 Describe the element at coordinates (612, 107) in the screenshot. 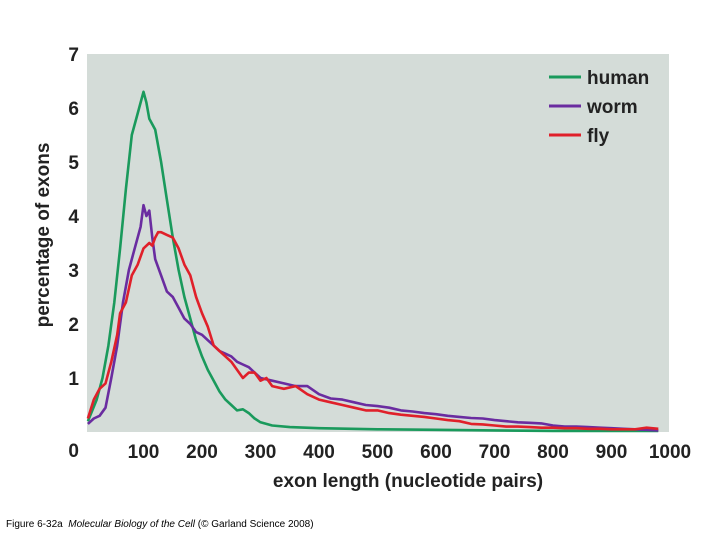

I see `legend-label-worm: worm` at that location.